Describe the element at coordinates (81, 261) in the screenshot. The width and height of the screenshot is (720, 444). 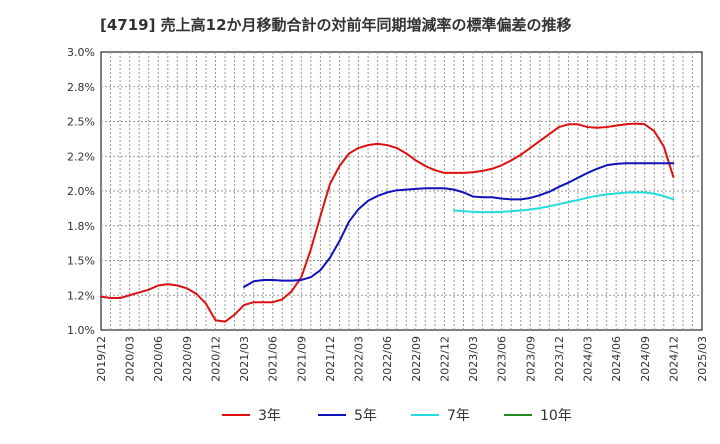
I see `y-tick-label: 1.5%` at that location.